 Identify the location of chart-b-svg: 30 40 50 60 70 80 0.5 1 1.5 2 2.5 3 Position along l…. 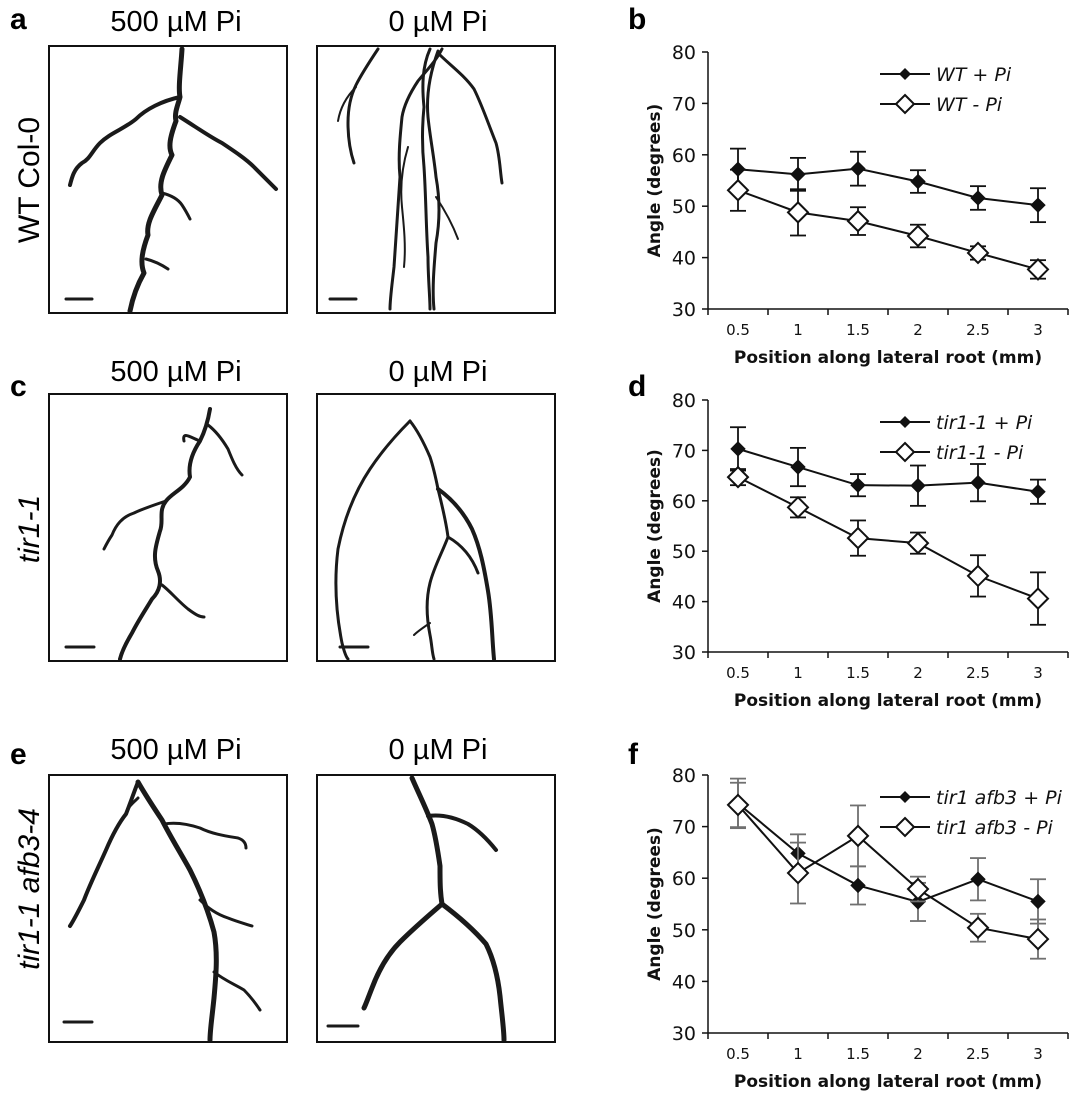
(857, 205).